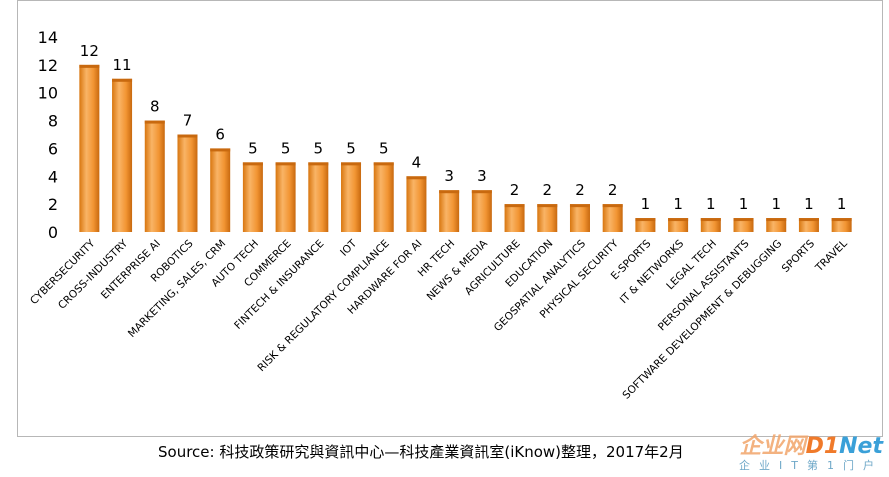 Image resolution: width=889 pixels, height=477 pixels. What do you see at coordinates (188, 121) in the screenshot?
I see `data-label: 7` at bounding box center [188, 121].